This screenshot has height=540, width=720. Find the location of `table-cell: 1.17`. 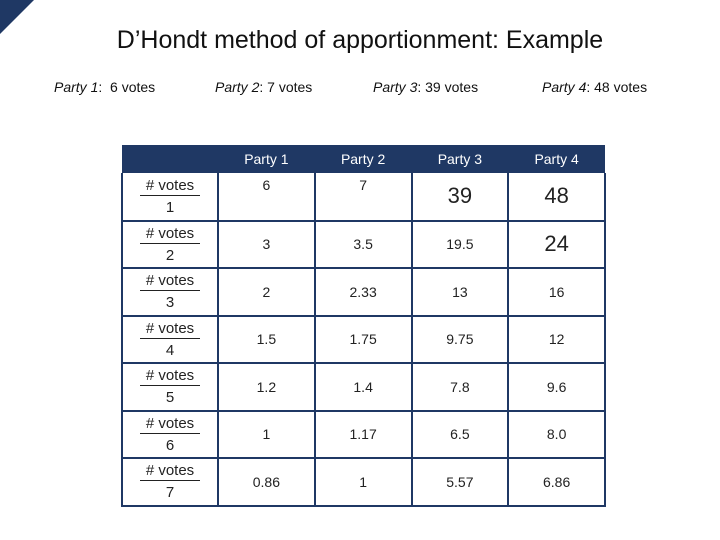

table-cell: 1.17 is located at coordinates (362, 434).